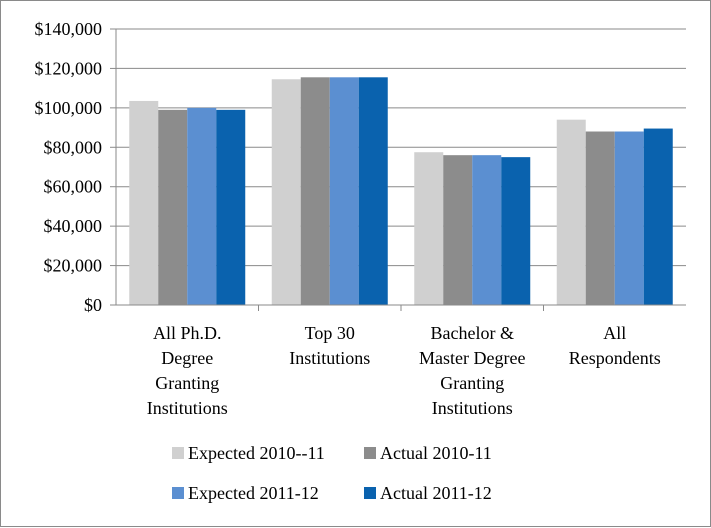  I want to click on legend-label: Expected 2010--11, so click(256, 453).